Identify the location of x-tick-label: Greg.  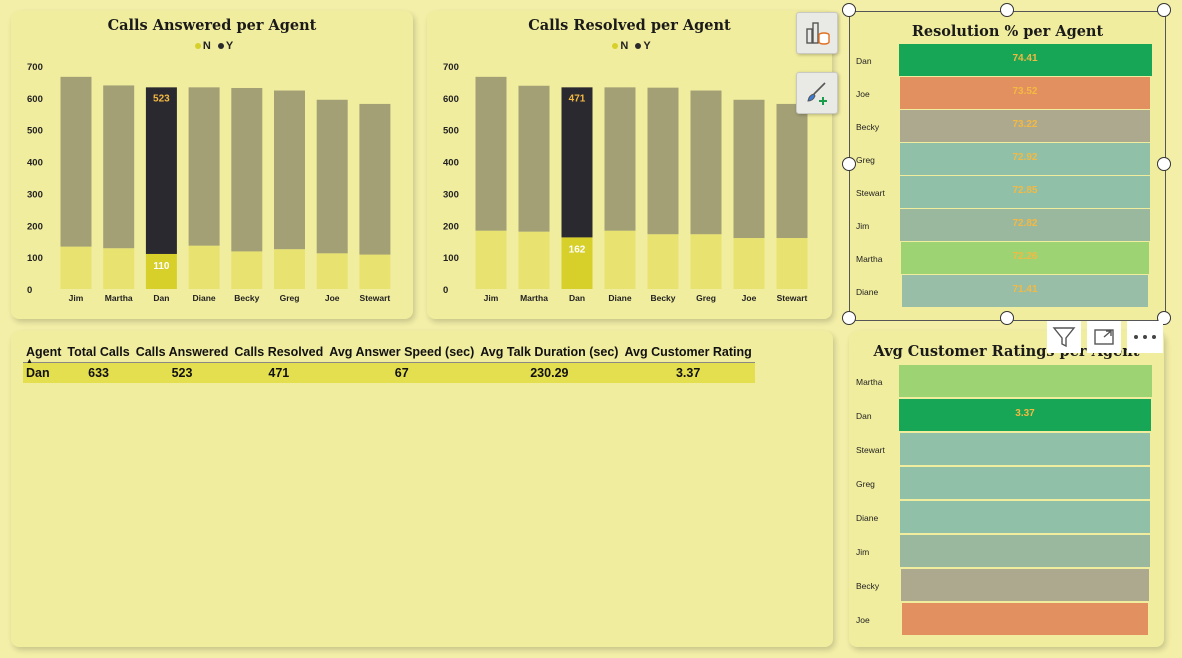
(706, 298).